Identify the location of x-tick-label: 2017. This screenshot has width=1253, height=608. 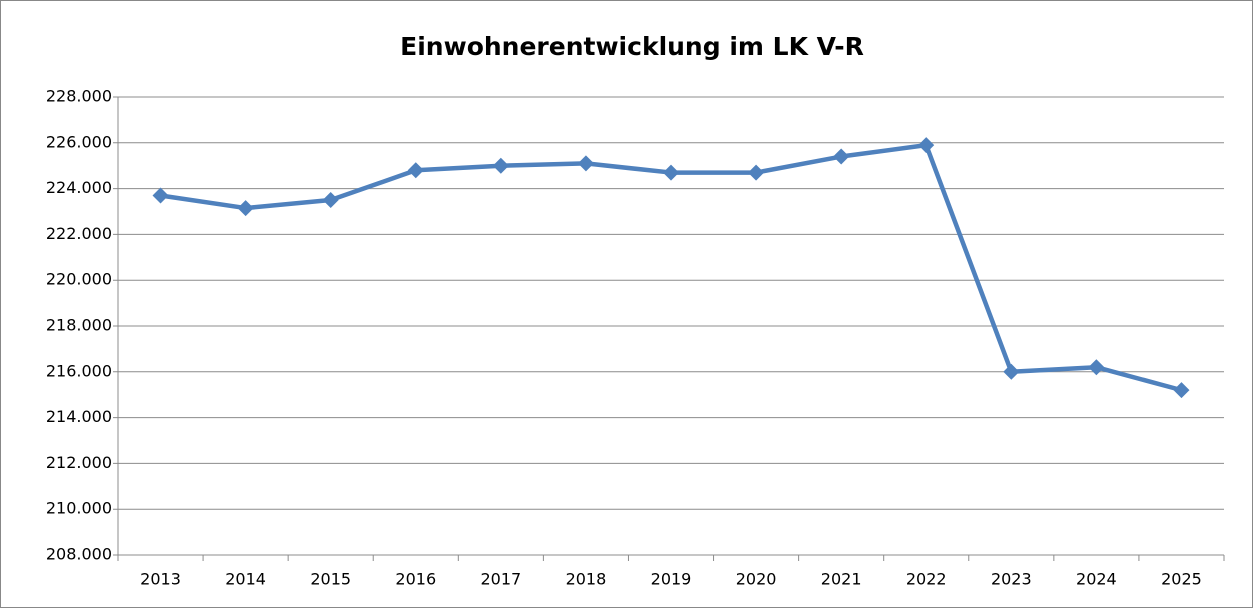
(500, 579).